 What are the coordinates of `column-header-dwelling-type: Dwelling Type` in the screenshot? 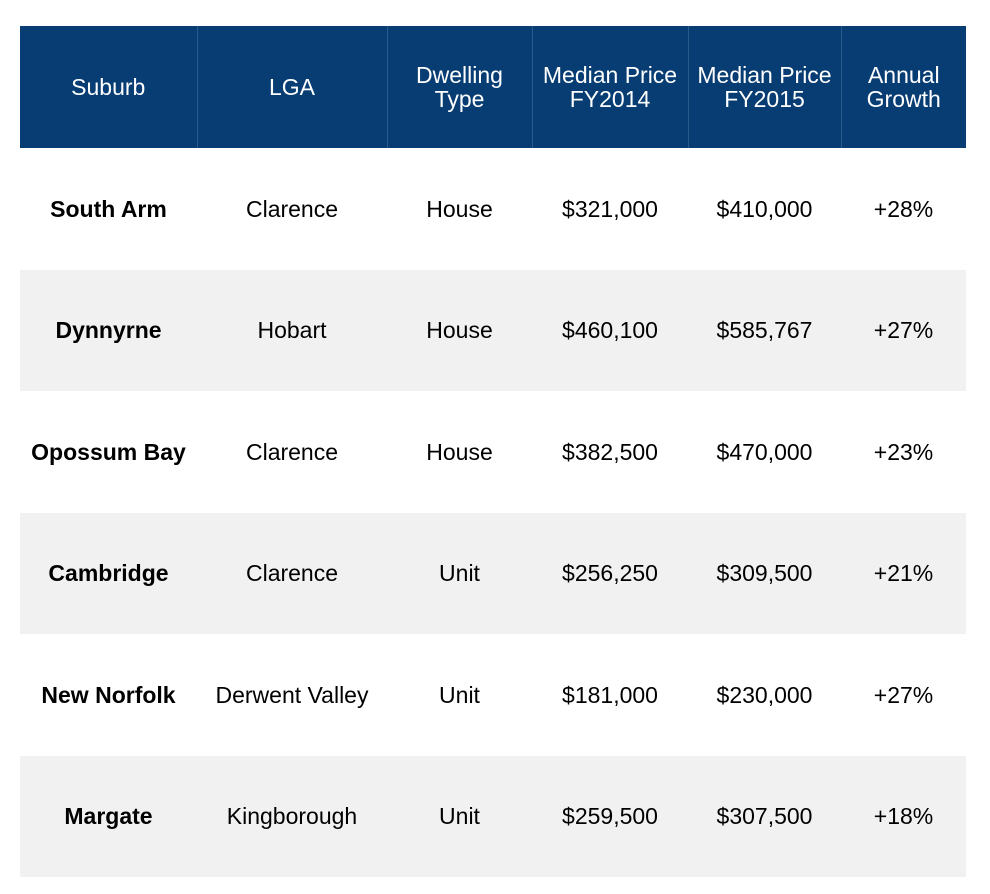 It's located at (459, 87).